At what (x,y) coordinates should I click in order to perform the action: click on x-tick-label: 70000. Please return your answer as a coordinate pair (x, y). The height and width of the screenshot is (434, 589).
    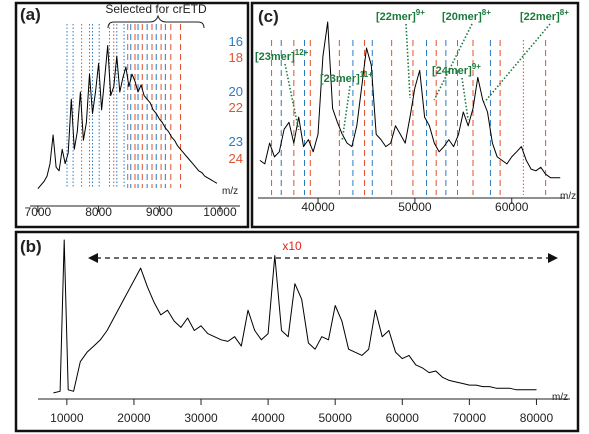
    Looking at the image, I should click on (470, 418).